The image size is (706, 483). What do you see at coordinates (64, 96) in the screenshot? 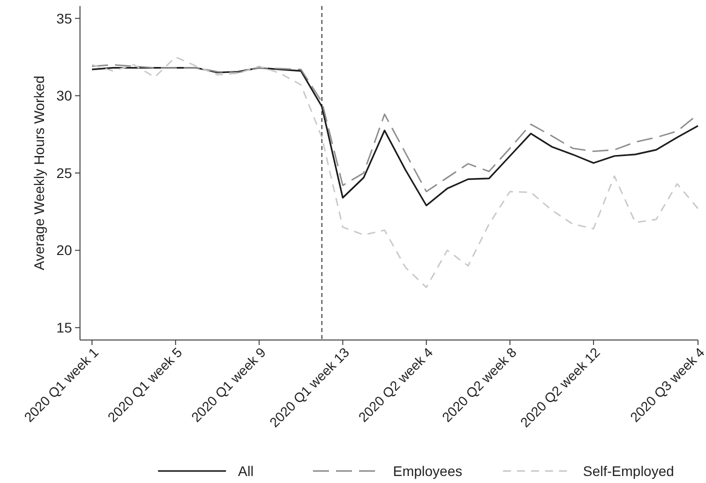
I see `y-tick-label: 30` at bounding box center [64, 96].